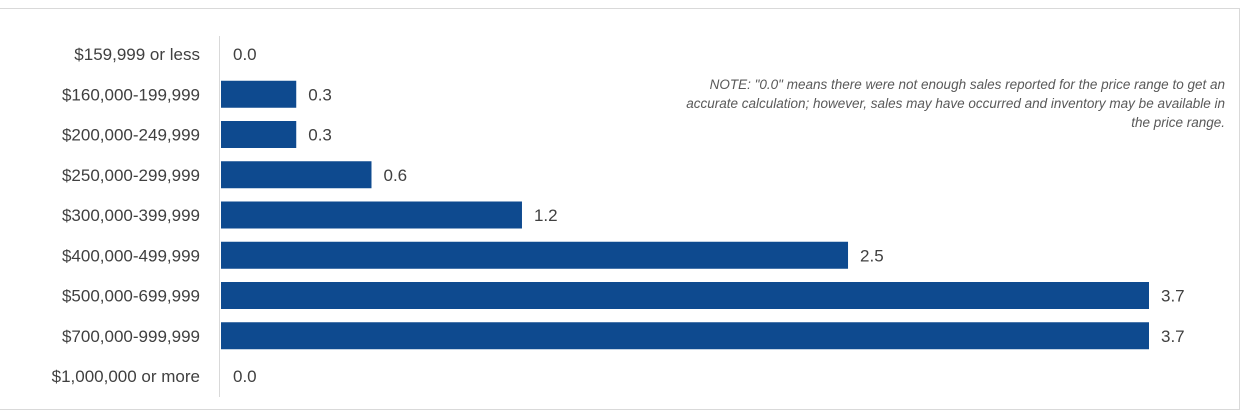  What do you see at coordinates (320, 135) in the screenshot?
I see `value-label-2: 0.3` at bounding box center [320, 135].